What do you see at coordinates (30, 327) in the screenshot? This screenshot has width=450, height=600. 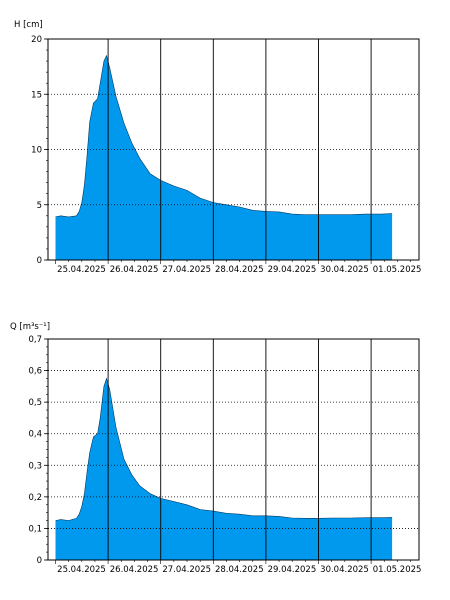 I see `discharge-axis-label: Q [m³s⁻¹]` at bounding box center [30, 327].